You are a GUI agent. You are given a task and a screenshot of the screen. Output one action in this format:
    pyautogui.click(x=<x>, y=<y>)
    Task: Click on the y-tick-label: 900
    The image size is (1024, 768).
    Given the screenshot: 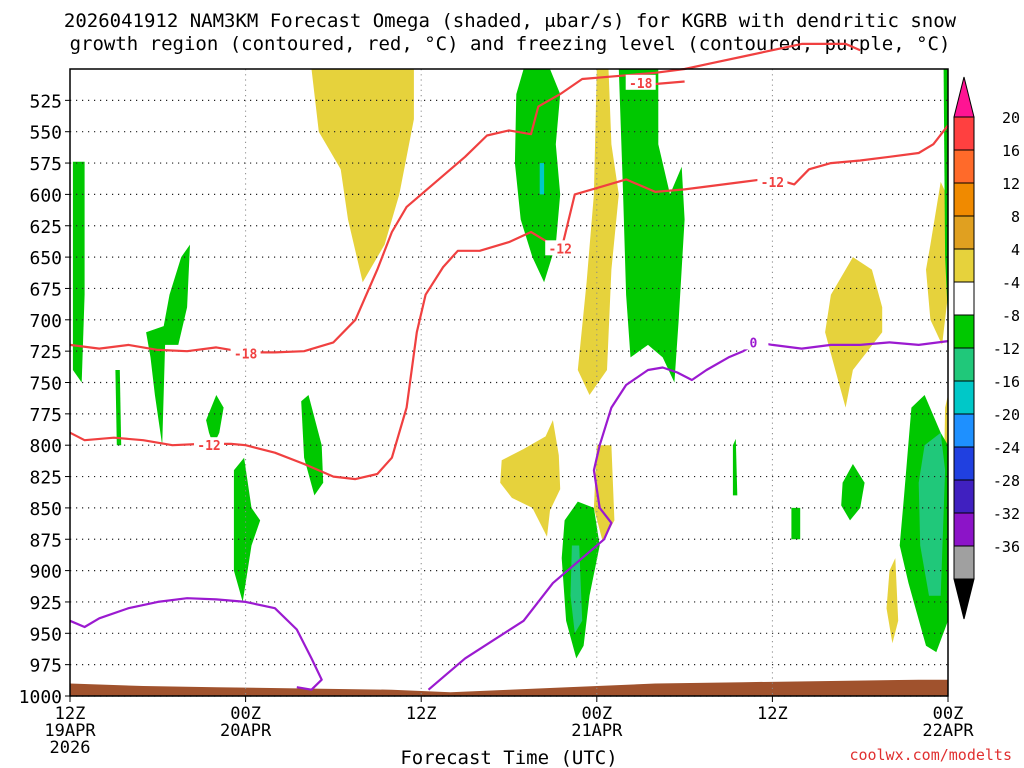 What is the action you would take?
    pyautogui.click(x=45, y=572)
    